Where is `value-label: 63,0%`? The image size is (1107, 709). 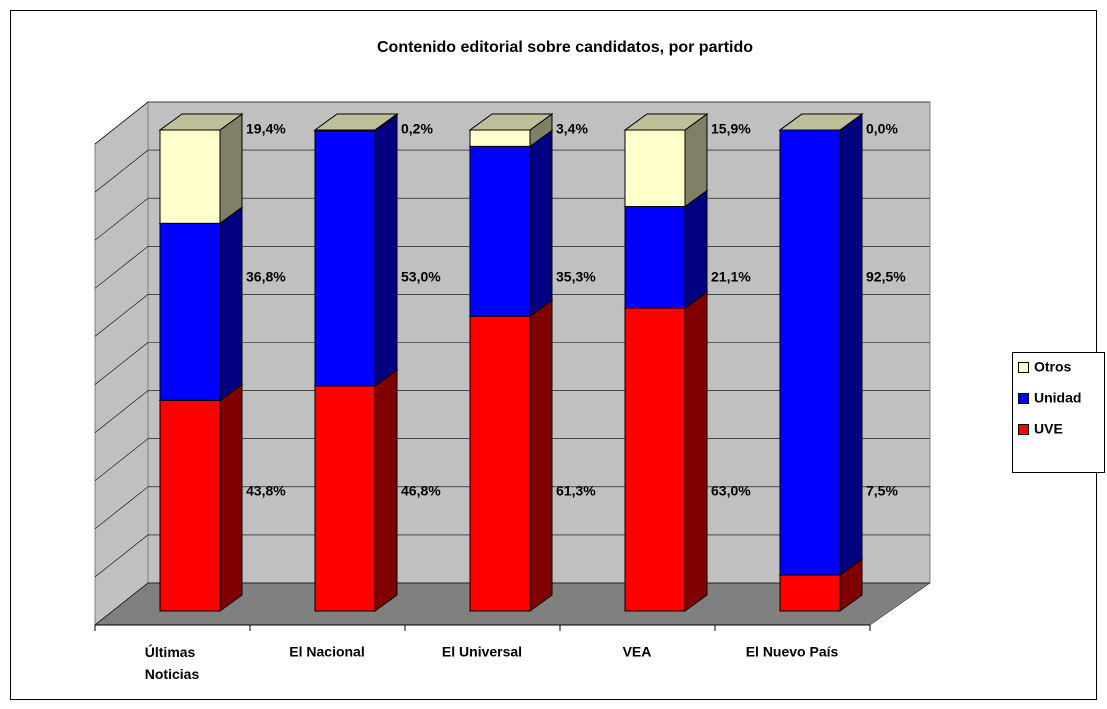
value-label: 63,0% is located at coordinates (731, 491).